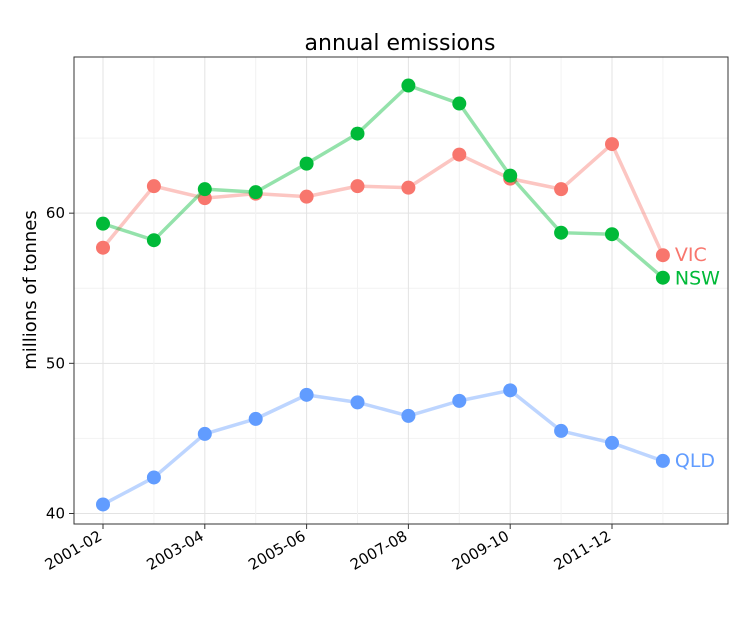 The height and width of the screenshot is (628, 754). What do you see at coordinates (276, 550) in the screenshot?
I see `x-tick-label: 2005-06` at bounding box center [276, 550].